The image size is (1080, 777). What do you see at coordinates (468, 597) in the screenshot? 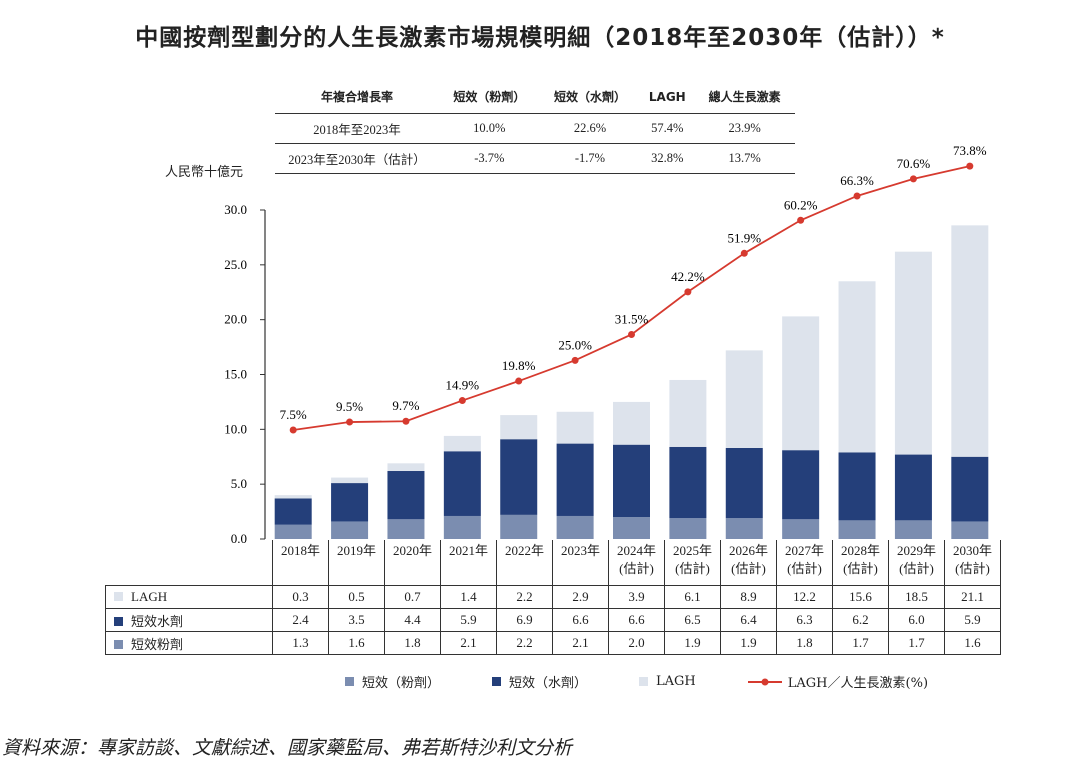
I see `data-cell: 1.4` at bounding box center [468, 597].